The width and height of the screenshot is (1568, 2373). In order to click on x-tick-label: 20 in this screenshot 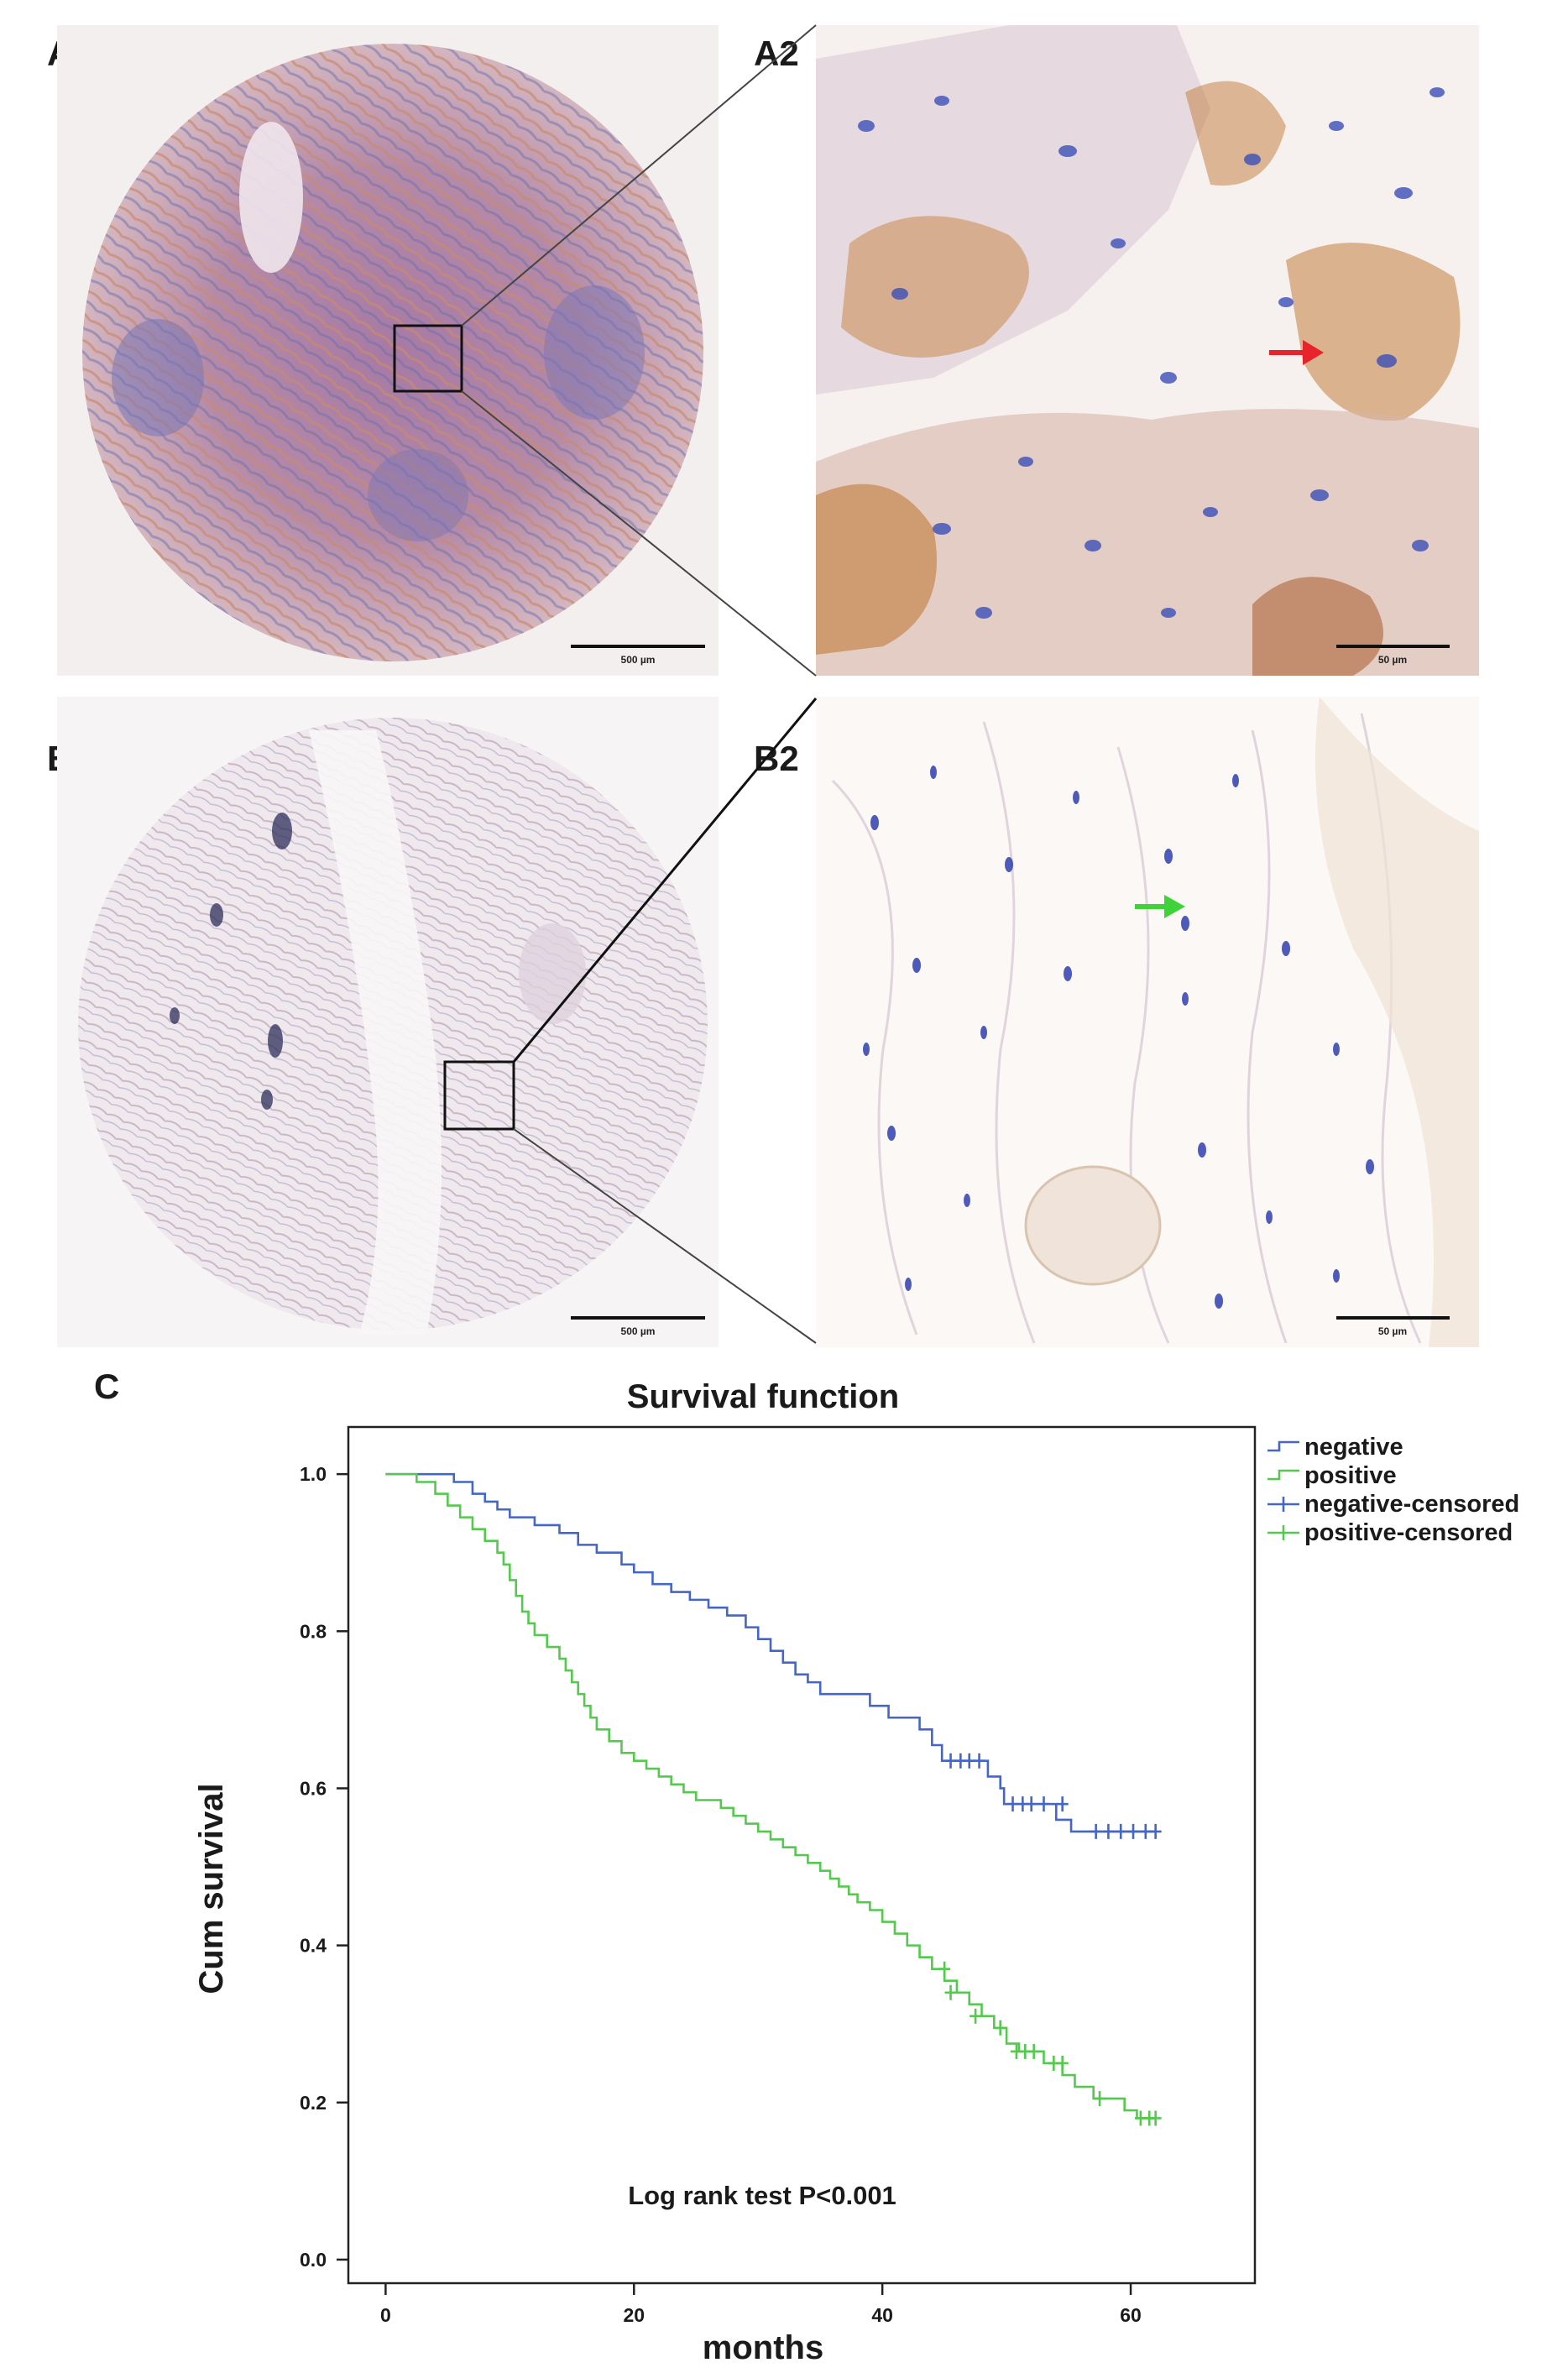, I will do `click(634, 2315)`.